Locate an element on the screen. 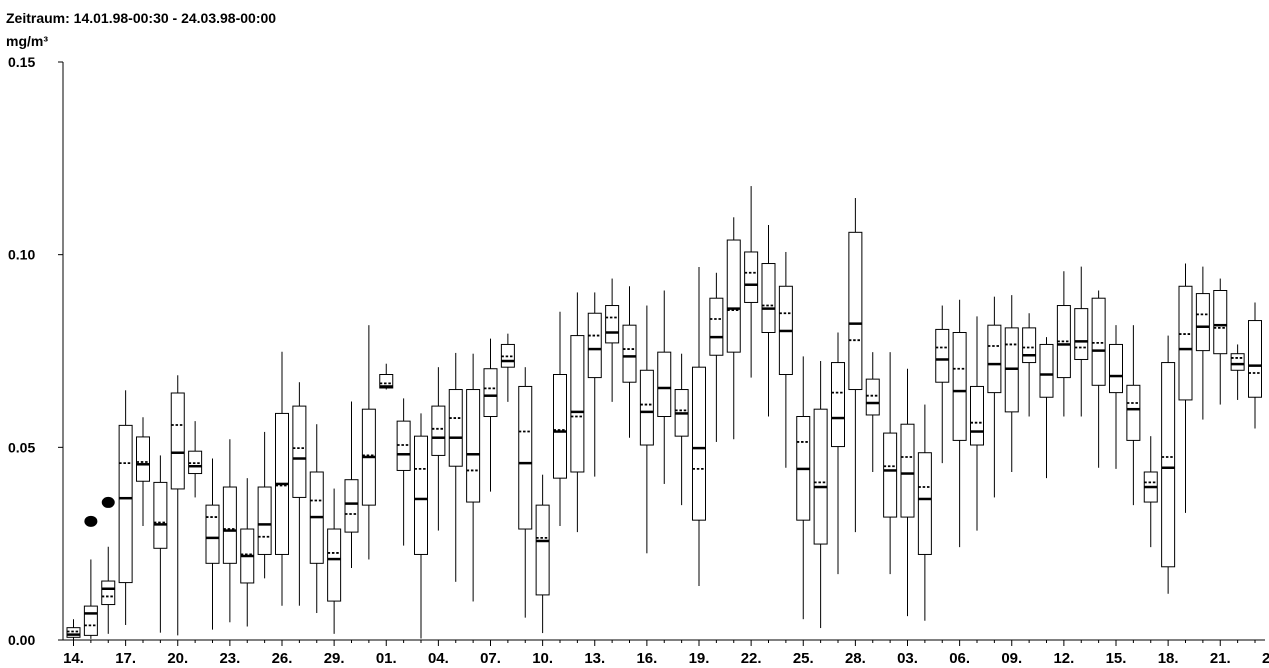  box-05. is located at coordinates (438, 449).